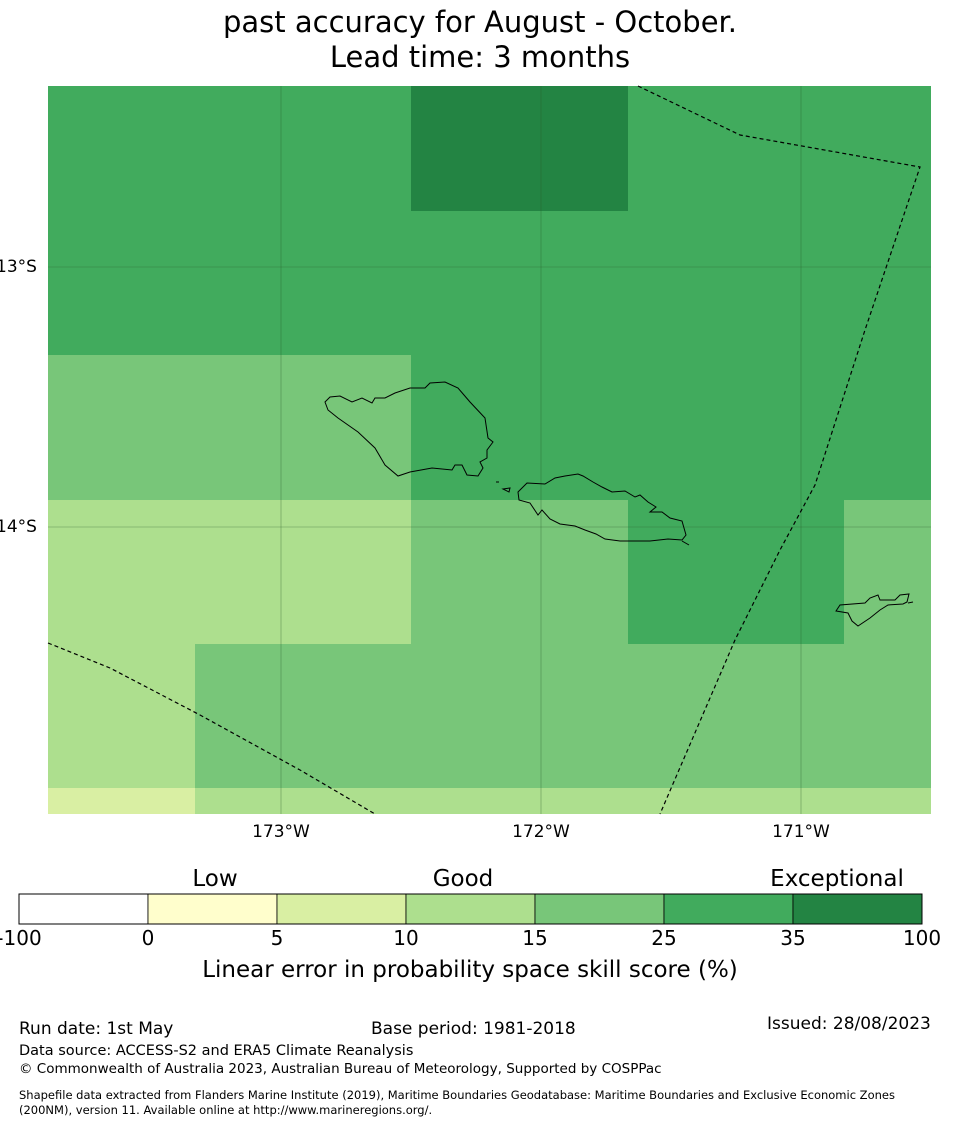  I want to click on map-title-line2: Lead time: 3 months, so click(480, 57).